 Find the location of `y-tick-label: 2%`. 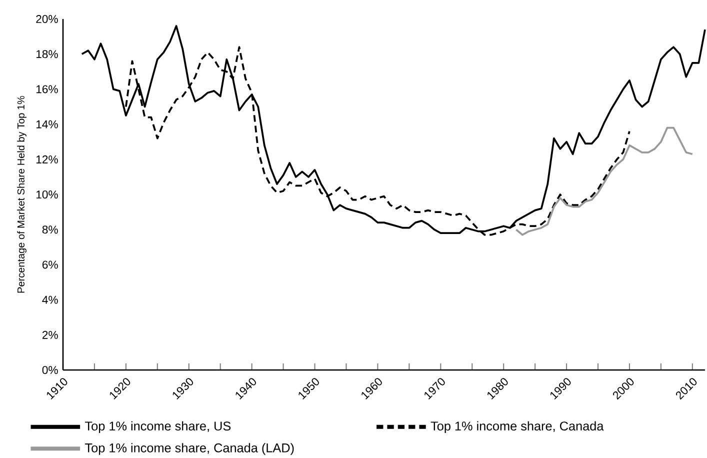

y-tick-label: 2% is located at coordinates (50, 334).